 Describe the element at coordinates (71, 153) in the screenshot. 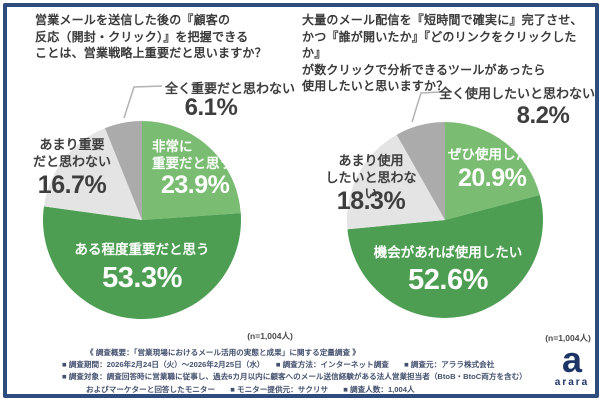

I see `label-not-very: あまり重要 だと思わない` at that location.